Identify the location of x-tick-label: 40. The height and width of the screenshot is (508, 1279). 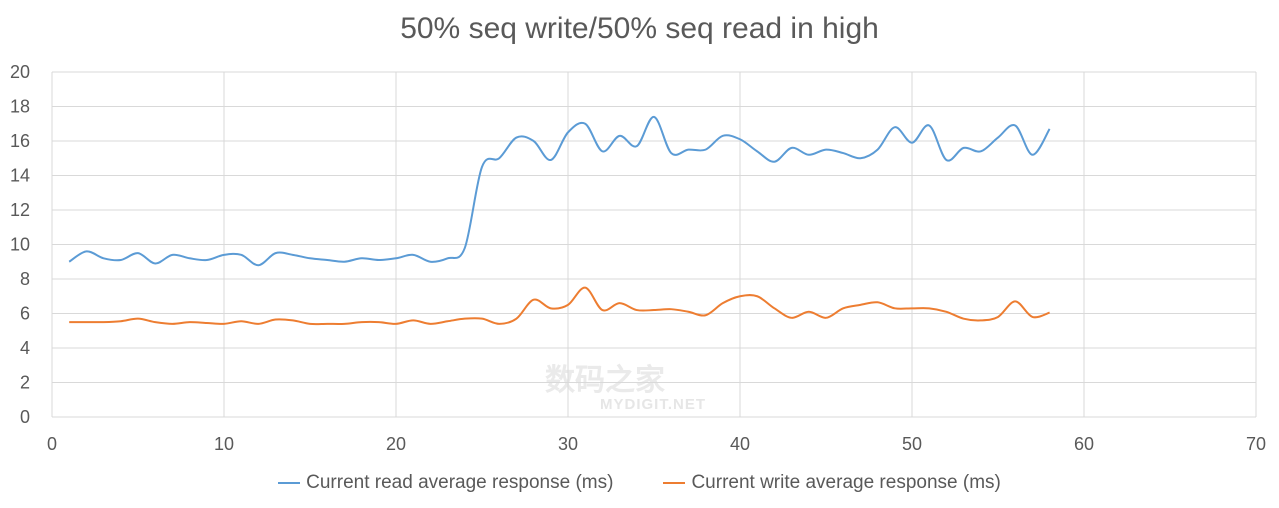
(740, 444).